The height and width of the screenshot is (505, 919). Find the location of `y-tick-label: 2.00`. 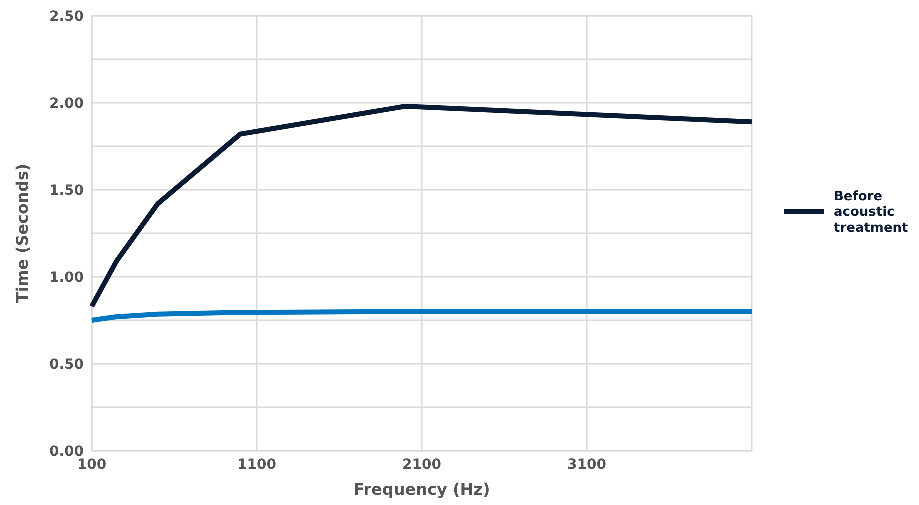

y-tick-label: 2.00 is located at coordinates (66, 104).